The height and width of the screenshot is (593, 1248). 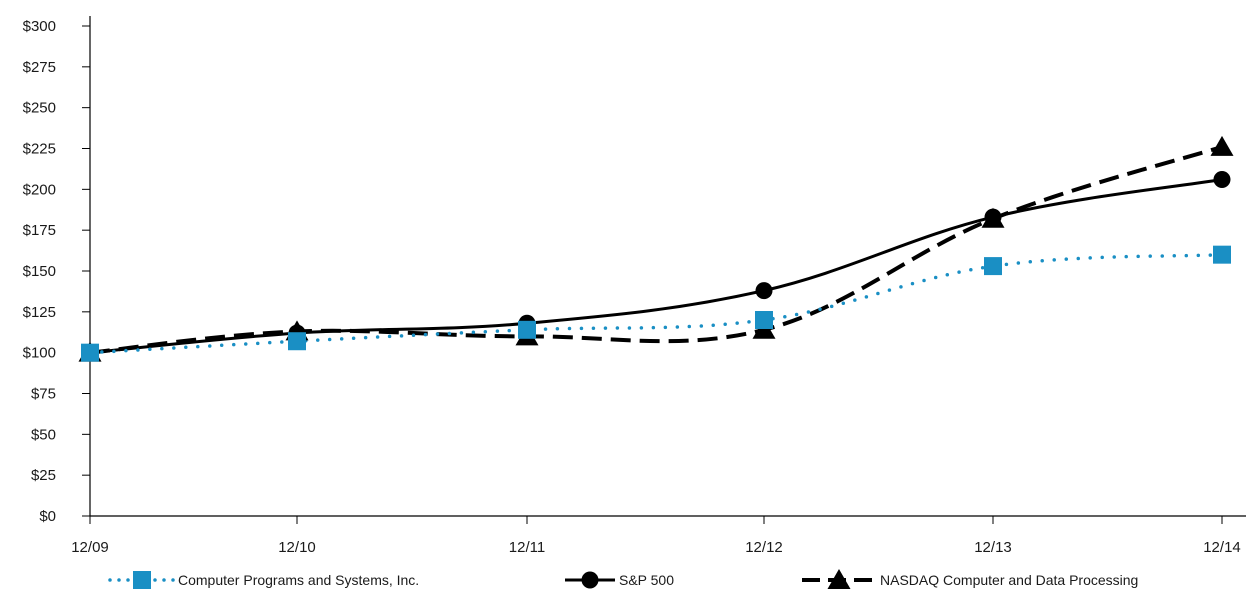 What do you see at coordinates (43, 394) in the screenshot?
I see `y-tick-label: $75` at bounding box center [43, 394].